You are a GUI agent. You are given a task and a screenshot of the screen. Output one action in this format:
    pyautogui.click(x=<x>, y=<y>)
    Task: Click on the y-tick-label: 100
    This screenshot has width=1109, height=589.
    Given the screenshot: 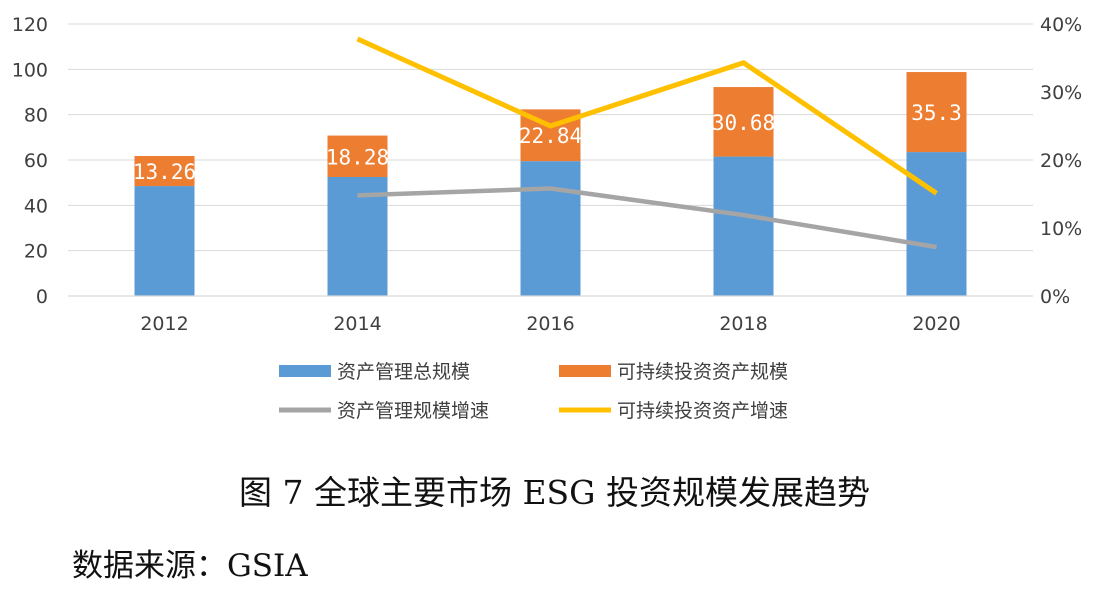 What is the action you would take?
    pyautogui.click(x=30, y=70)
    